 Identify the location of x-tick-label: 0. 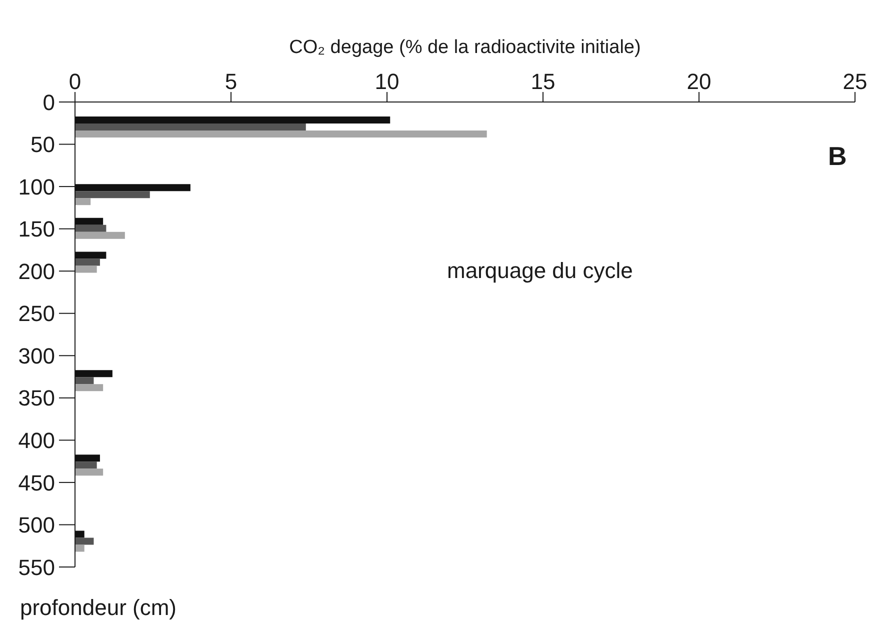
(75, 81).